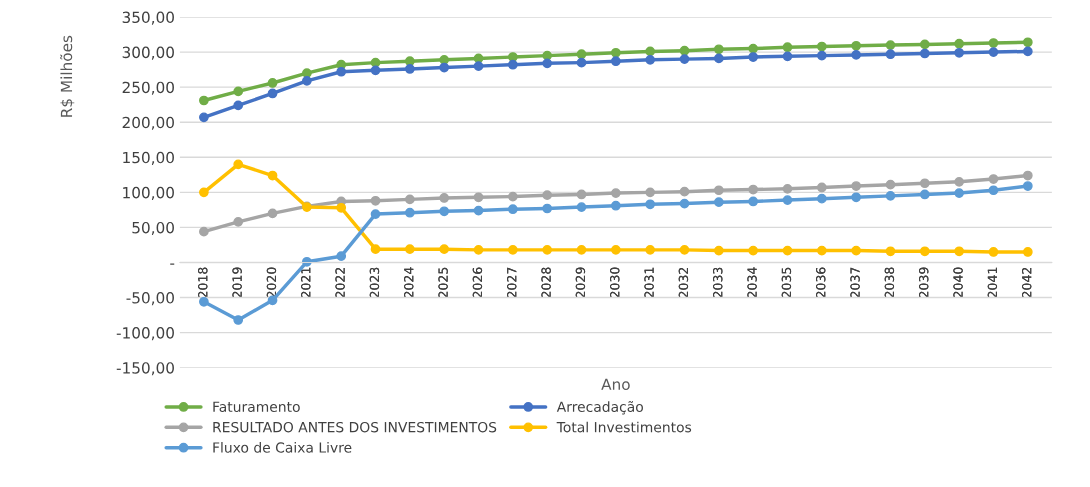 The width and height of the screenshot is (1090, 487). What do you see at coordinates (992, 282) in the screenshot?
I see `x-tick-label: 2041` at bounding box center [992, 282].